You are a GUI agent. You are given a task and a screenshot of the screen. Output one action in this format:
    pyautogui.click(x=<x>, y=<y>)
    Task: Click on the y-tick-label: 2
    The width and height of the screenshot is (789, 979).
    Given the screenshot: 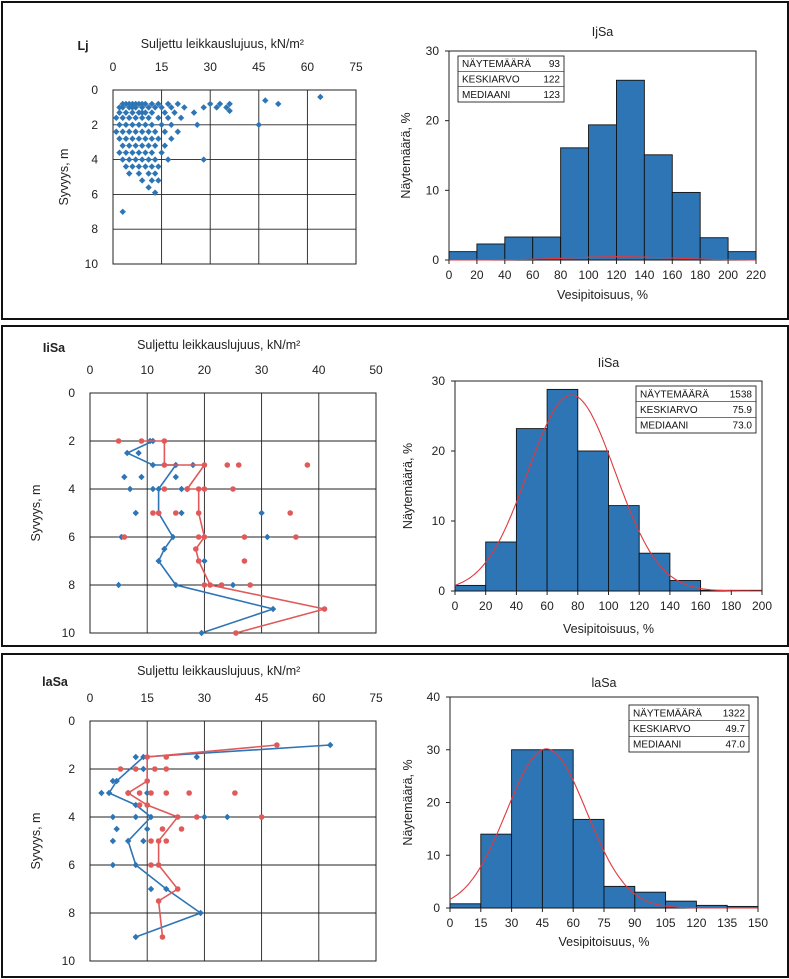 What is the action you would take?
    pyautogui.click(x=94, y=125)
    